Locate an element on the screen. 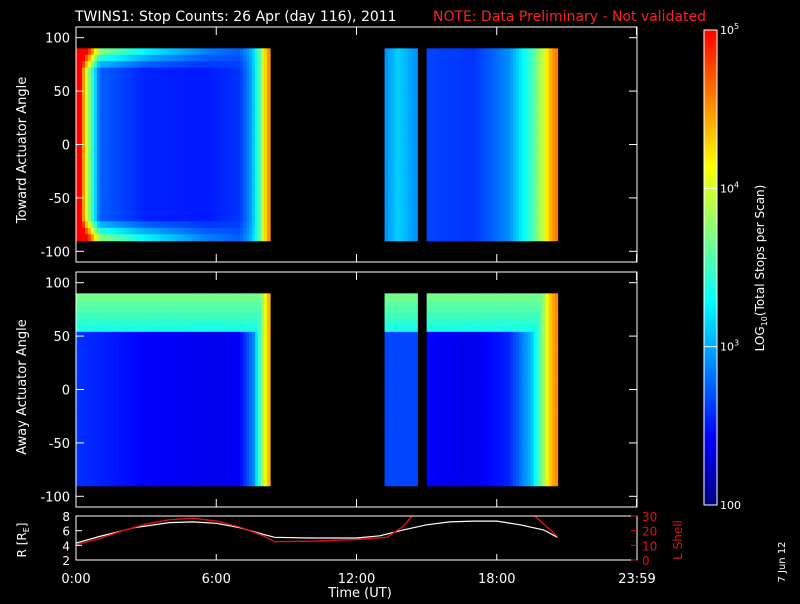 Image resolution: width=800 pixels, height=604 pixels. toward-ytick-label: -100 is located at coordinates (55, 252).